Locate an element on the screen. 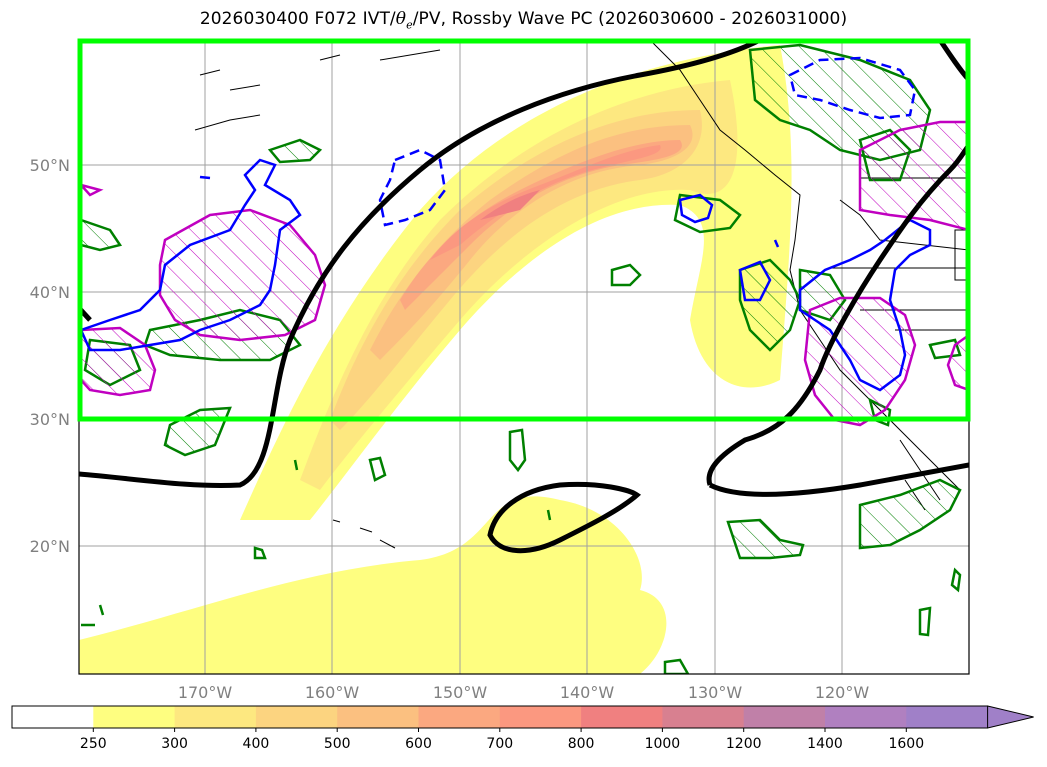 Image resolution: width=1047 pixels, height=767 pixels. title-theta-subscript: e is located at coordinates (409, 25).